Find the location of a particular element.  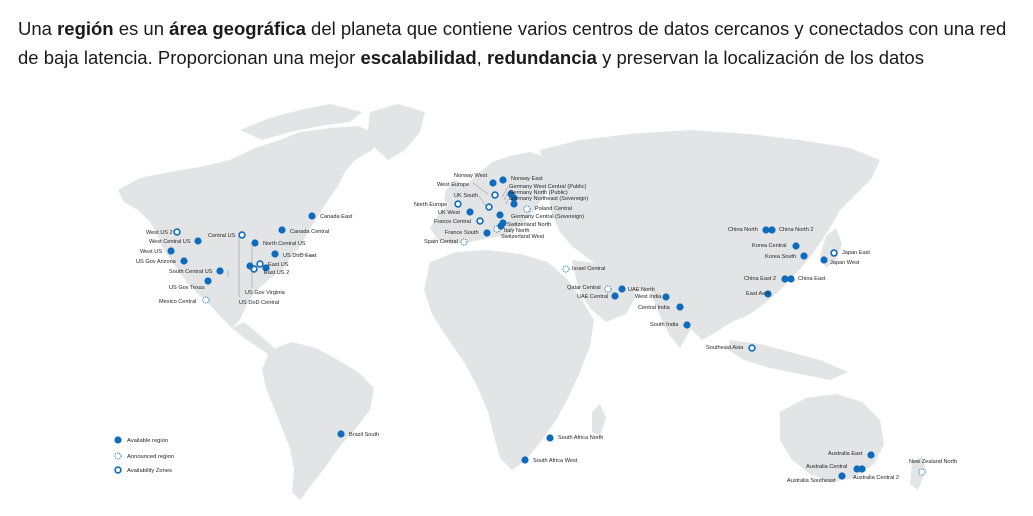

legend-symbol-zones is located at coordinates (118, 470).